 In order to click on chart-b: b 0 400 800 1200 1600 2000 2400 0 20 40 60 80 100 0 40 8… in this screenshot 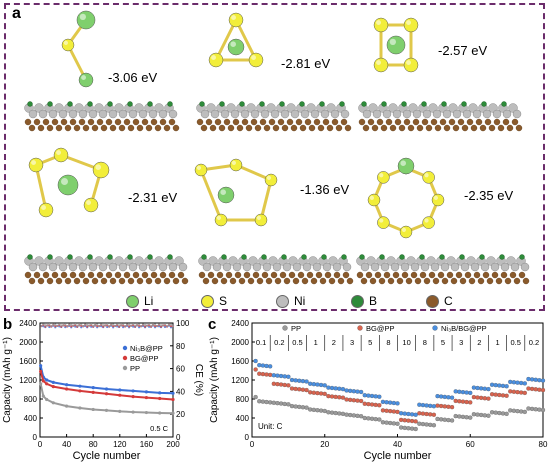, I will do `click(103, 389)`.